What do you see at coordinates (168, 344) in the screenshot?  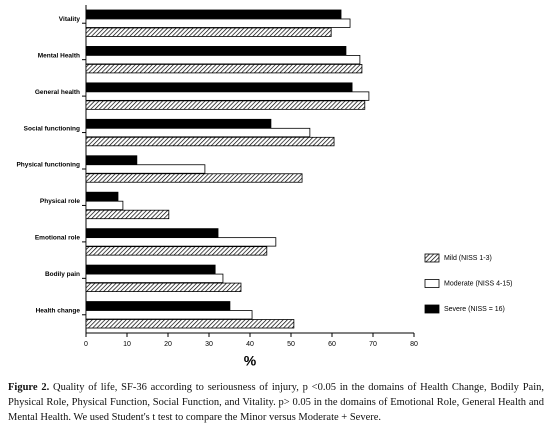 I see `x-tick-label: 20` at bounding box center [168, 344].